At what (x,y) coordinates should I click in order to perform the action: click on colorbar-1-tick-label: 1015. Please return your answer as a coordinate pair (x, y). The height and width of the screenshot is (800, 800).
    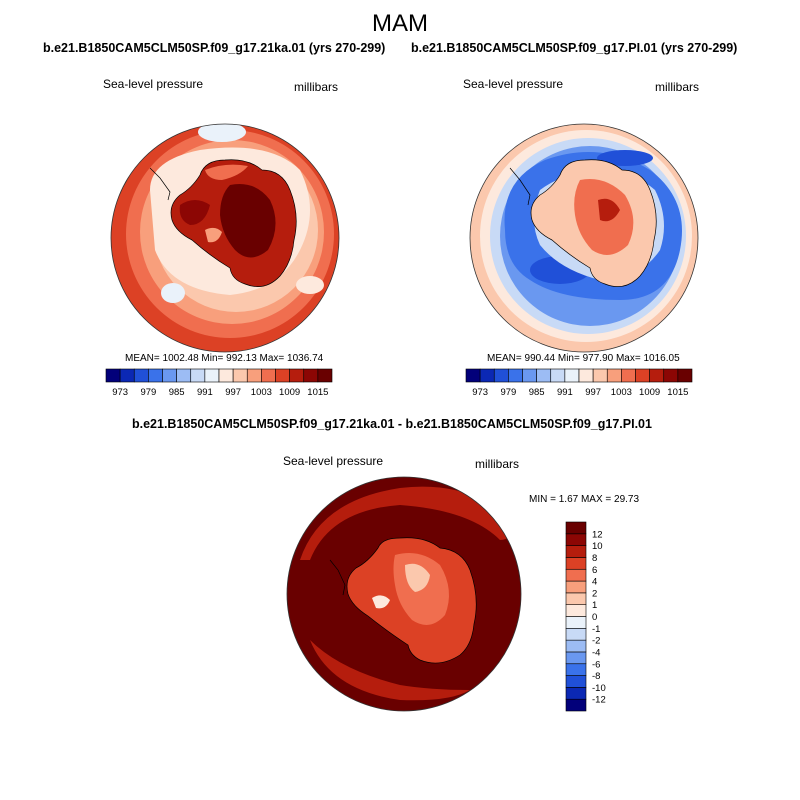
    Looking at the image, I should click on (317, 392).